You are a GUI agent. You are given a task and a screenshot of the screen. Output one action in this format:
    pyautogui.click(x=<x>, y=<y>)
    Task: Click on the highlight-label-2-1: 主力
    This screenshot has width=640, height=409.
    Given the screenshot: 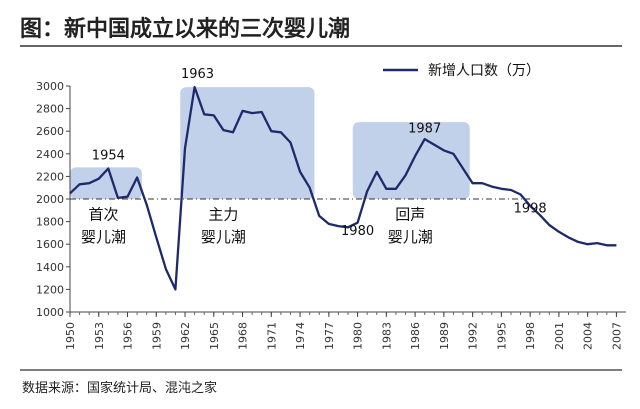 What is the action you would take?
    pyautogui.click(x=223, y=214)
    